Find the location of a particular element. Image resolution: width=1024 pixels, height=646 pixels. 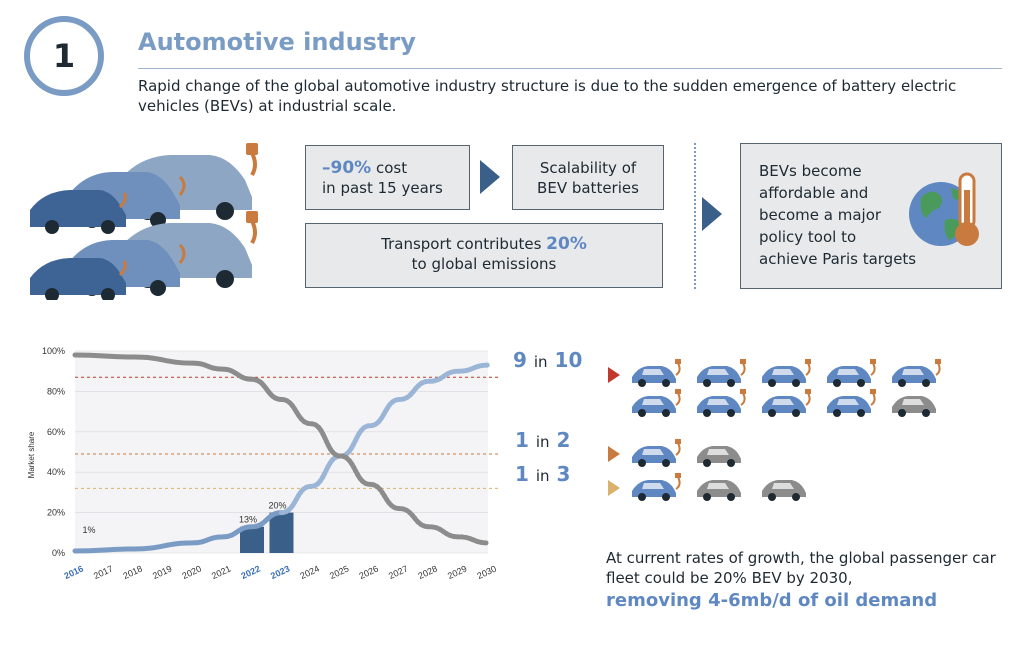

title-divider is located at coordinates (570, 68).